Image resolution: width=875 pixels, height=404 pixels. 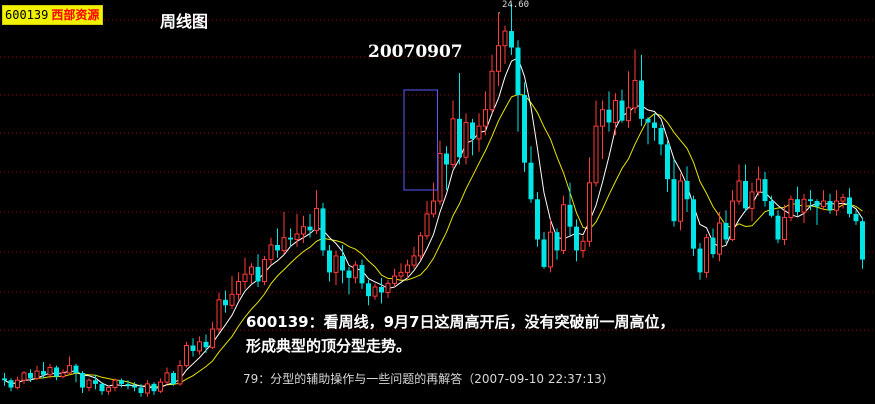 I want to click on date-annotation: 20070907, so click(x=415, y=52).